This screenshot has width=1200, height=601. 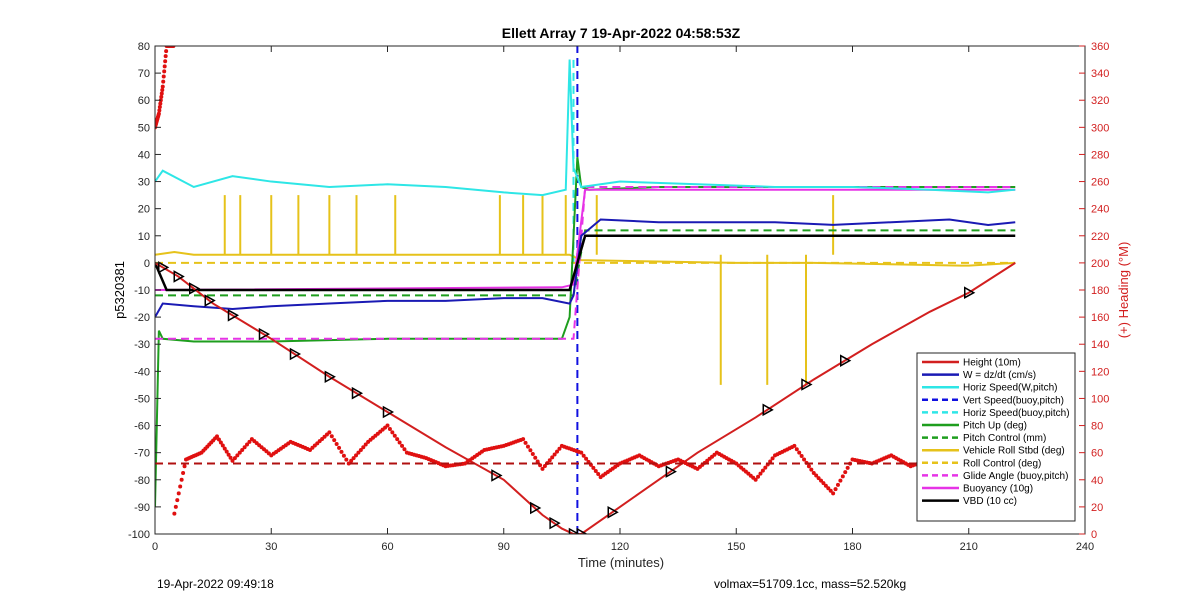 I want to click on x-tick-label: 120, so click(x=620, y=547).